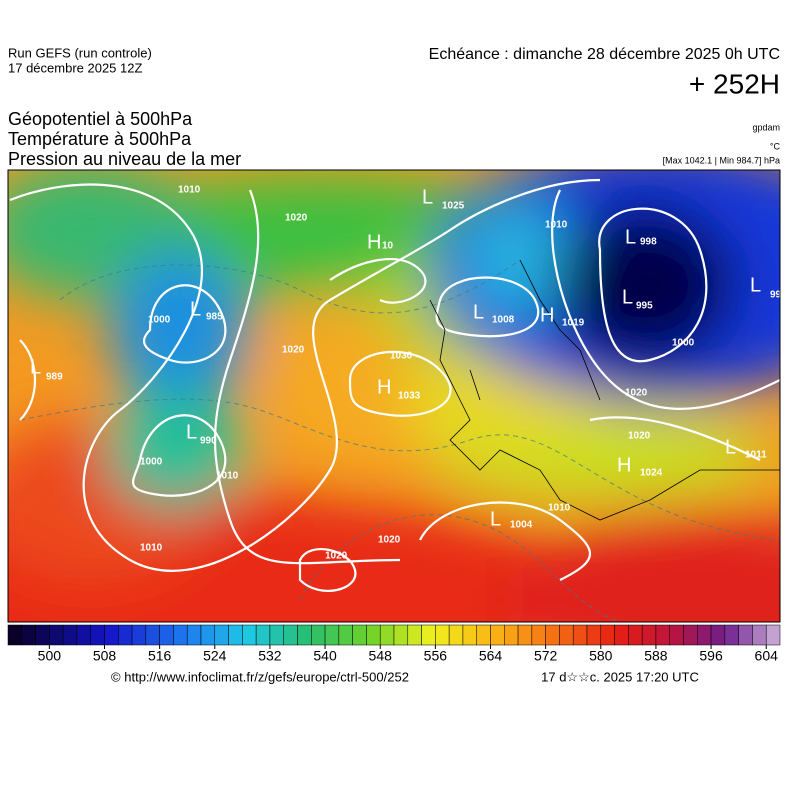 This screenshot has width=788, height=794. I want to click on colorbar-label: 524, so click(215, 656).